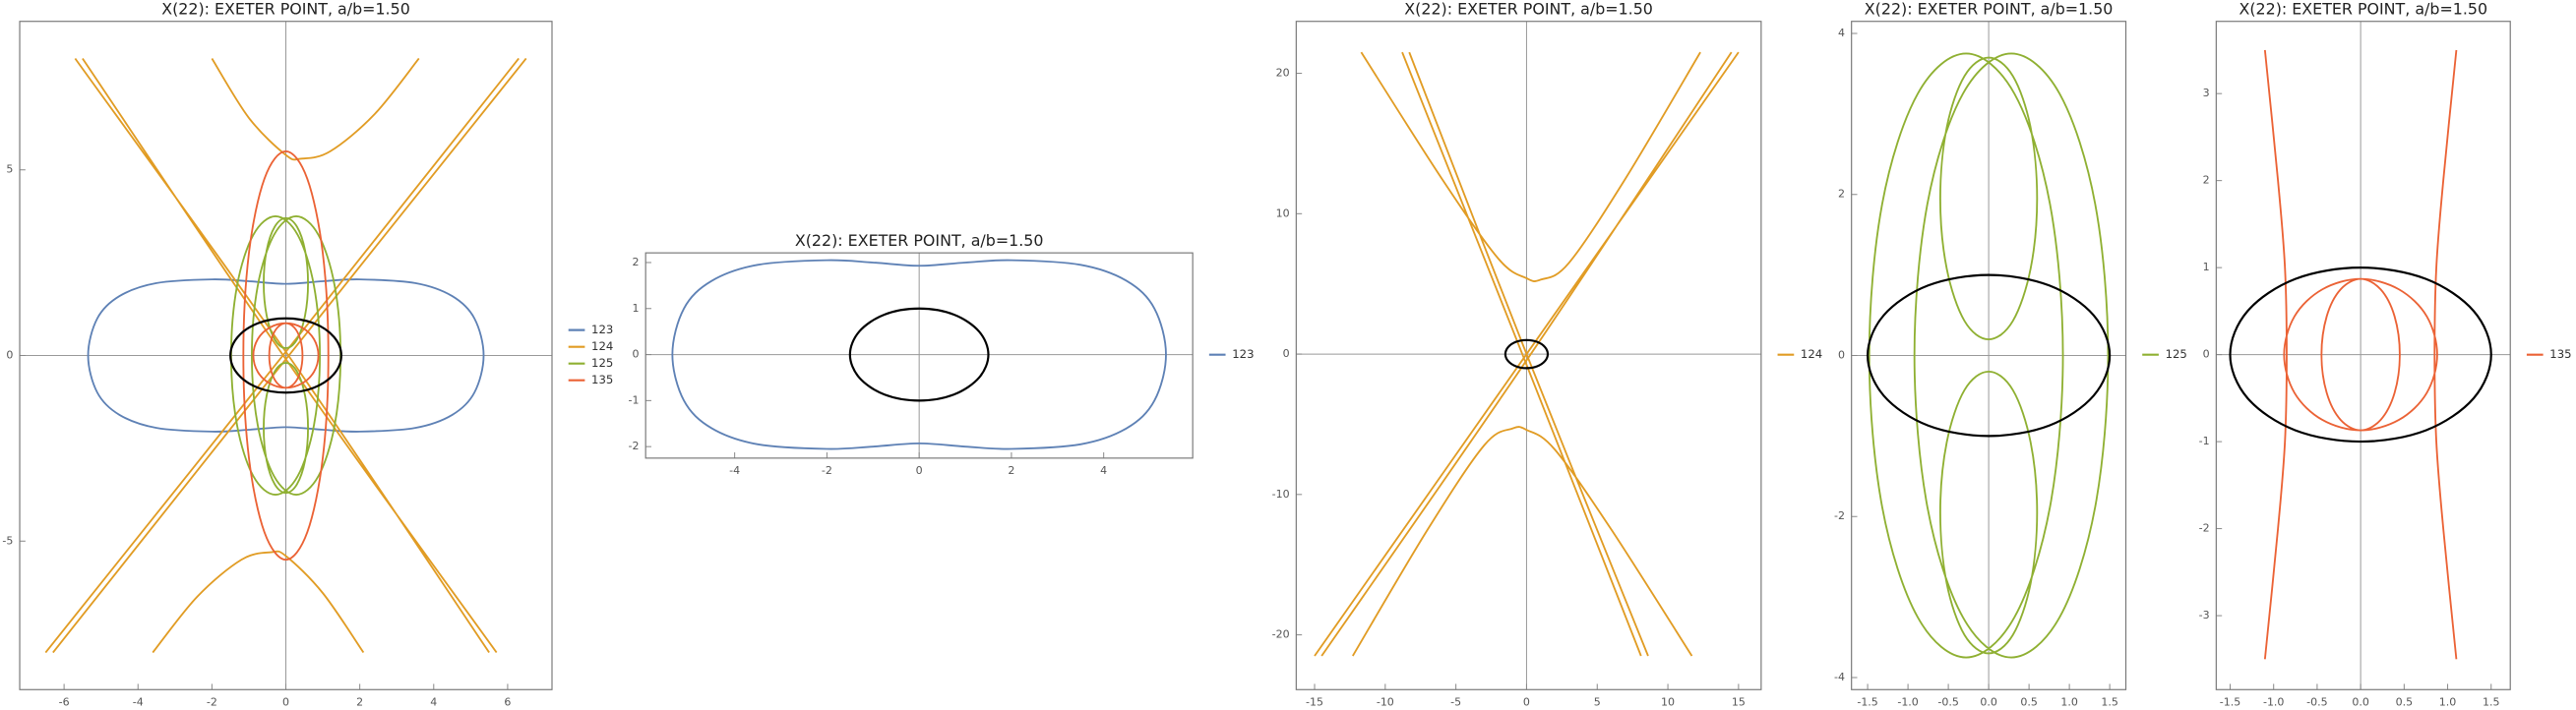 This screenshot has height=710, width=2576. What do you see at coordinates (1840, 677) in the screenshot?
I see `y-tick-label: -4` at bounding box center [1840, 677].